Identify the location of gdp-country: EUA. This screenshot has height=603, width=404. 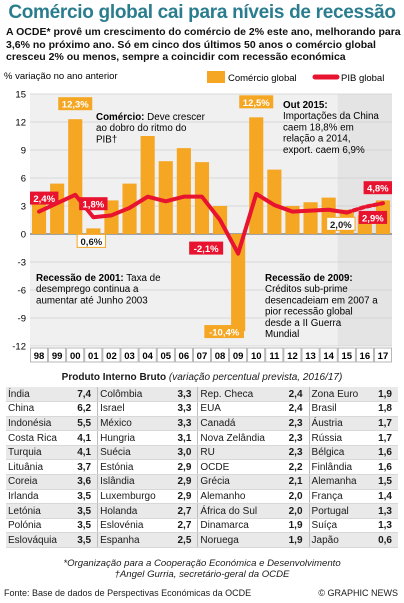
(239, 409).